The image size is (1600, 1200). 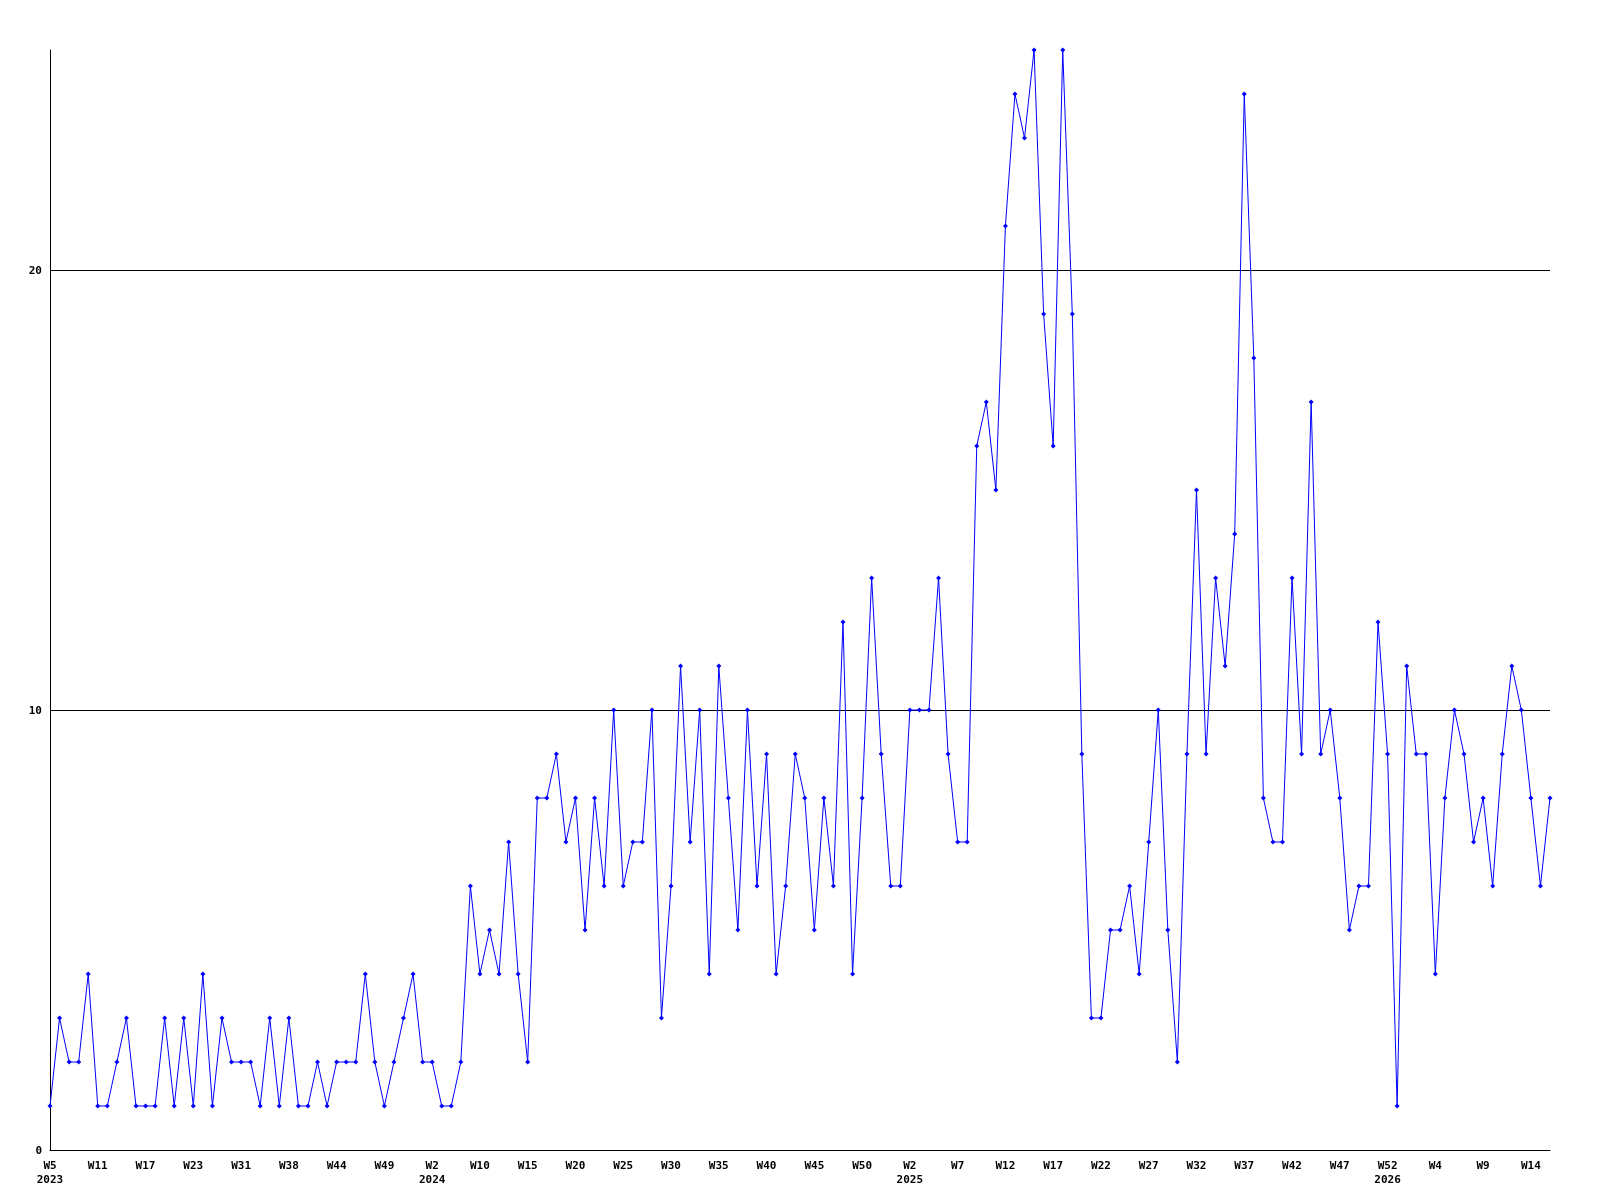 I want to click on x-tick-label: W9, so click(x=1483, y=1165).